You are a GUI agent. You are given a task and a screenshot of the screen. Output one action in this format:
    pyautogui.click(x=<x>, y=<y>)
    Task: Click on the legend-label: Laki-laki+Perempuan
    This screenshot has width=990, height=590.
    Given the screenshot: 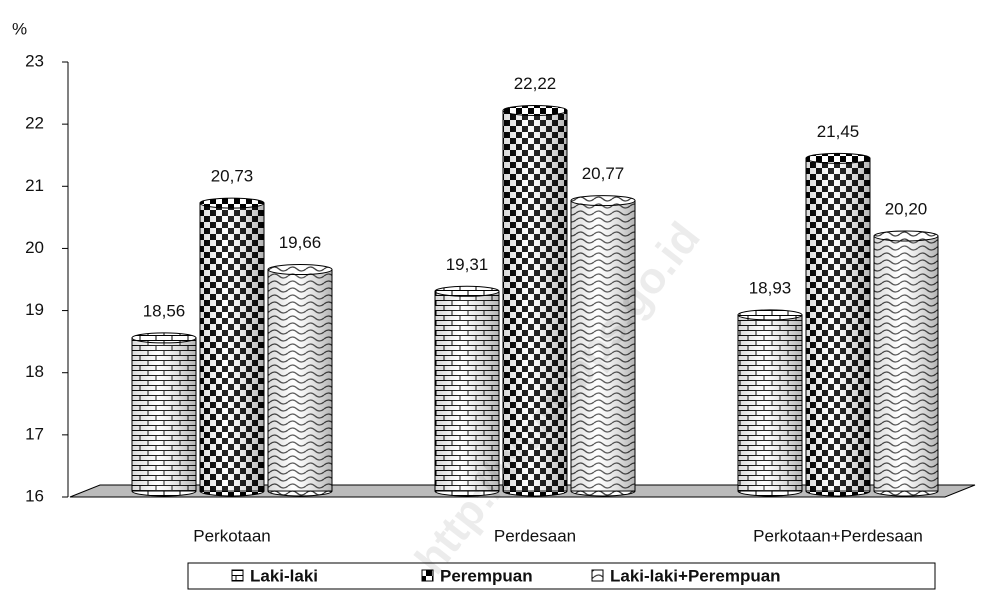 What is the action you would take?
    pyautogui.click(x=695, y=575)
    